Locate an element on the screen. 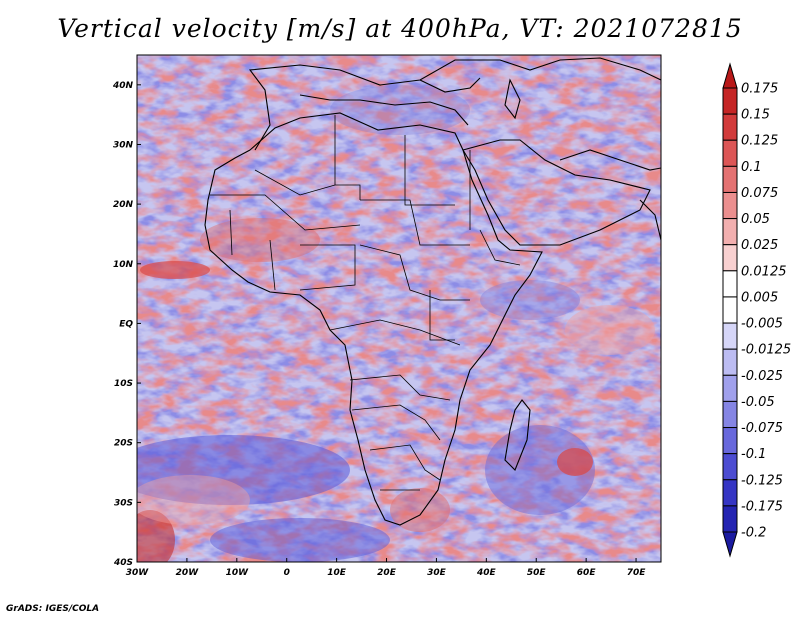  lon-tick-label: 70E is located at coordinates (637, 573).